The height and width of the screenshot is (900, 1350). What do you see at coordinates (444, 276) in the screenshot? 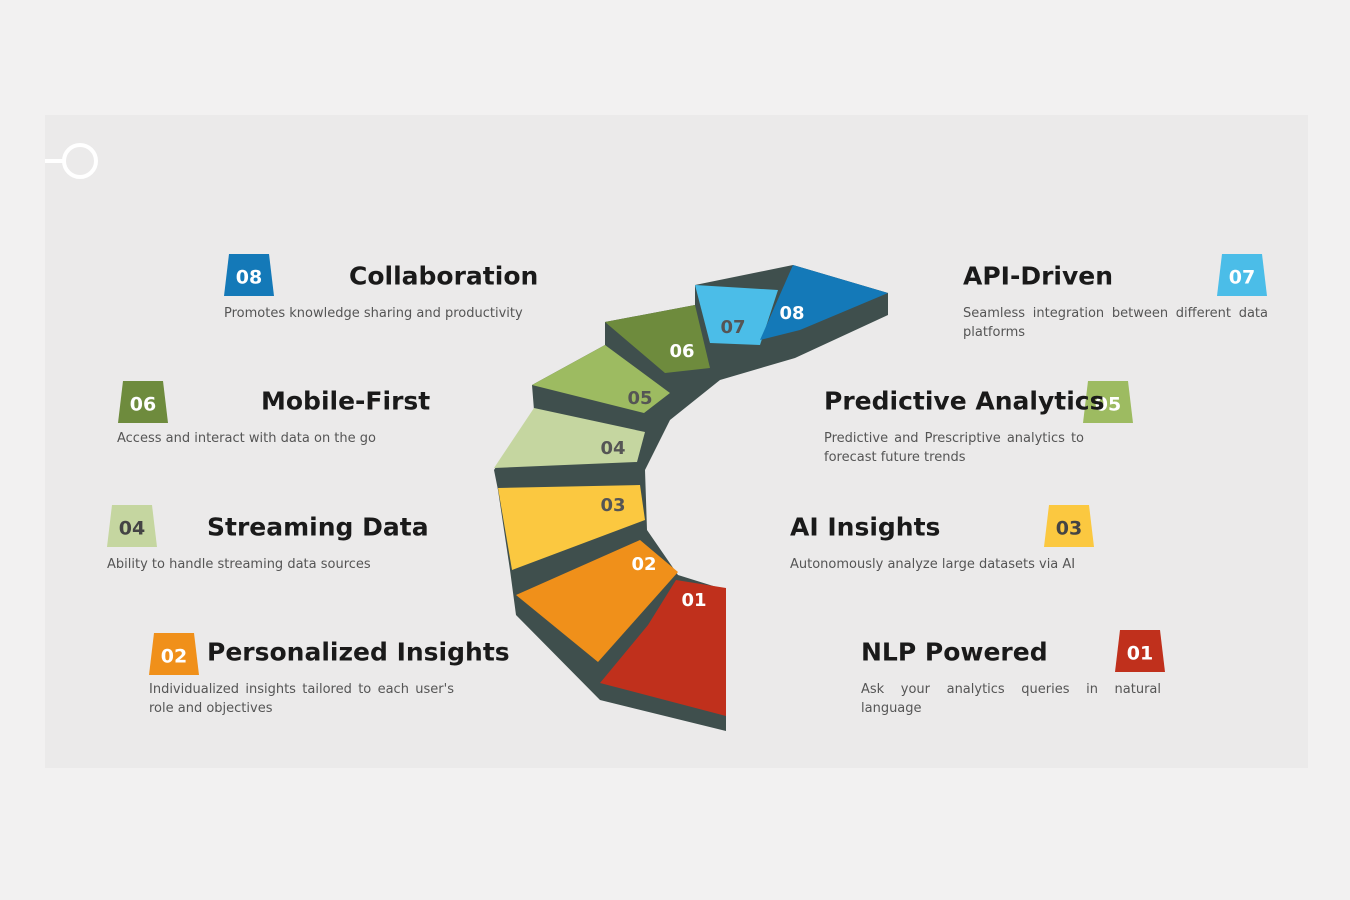
I see `item-title: Collaboration` at bounding box center [444, 276].